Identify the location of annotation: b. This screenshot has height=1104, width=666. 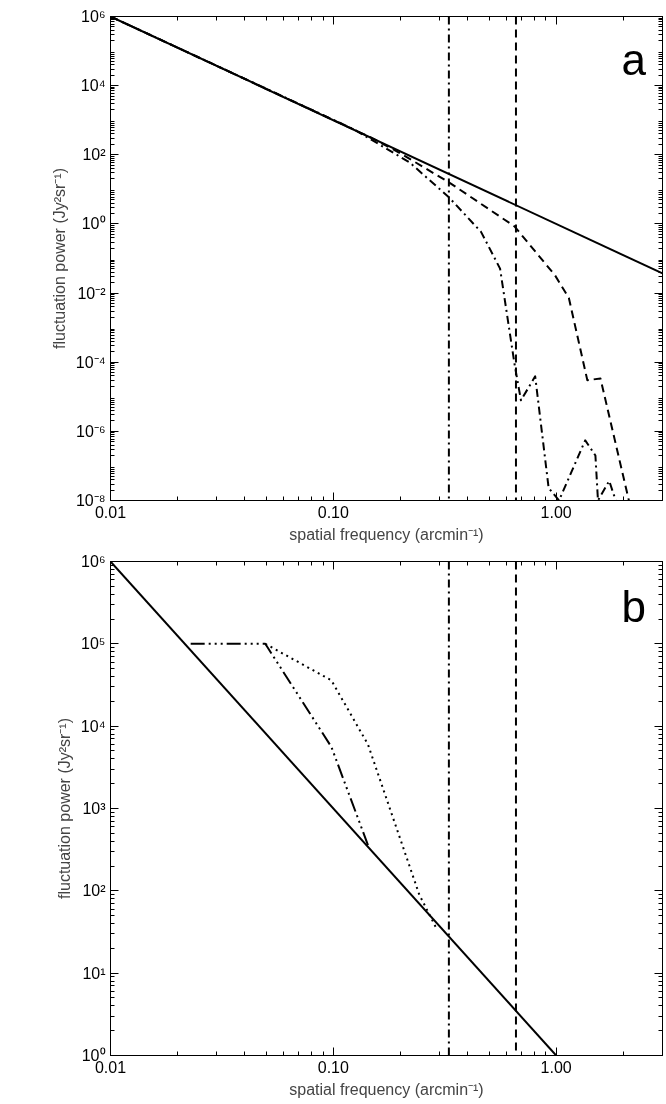
(633, 606).